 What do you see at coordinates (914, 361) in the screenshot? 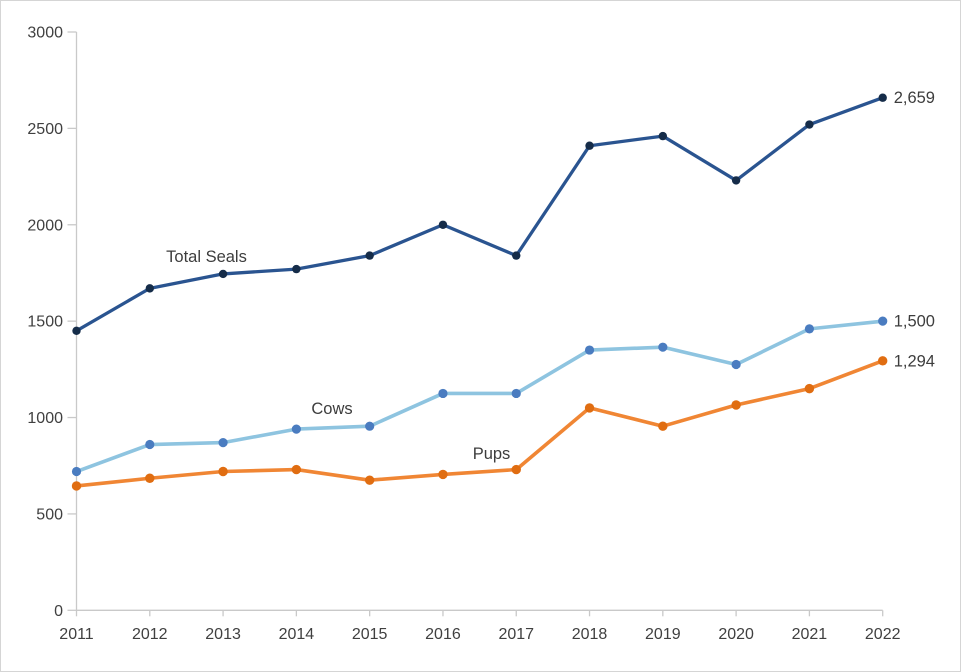
I see `end-value-label-pups: 1,294` at bounding box center [914, 361].